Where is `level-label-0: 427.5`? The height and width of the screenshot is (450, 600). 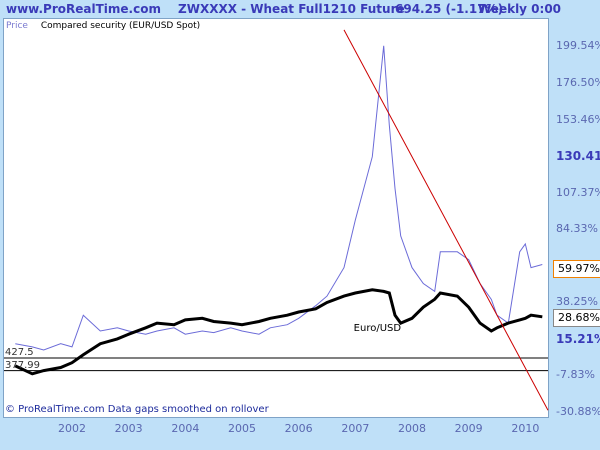 level-label-0: 427.5 is located at coordinates (19, 352).